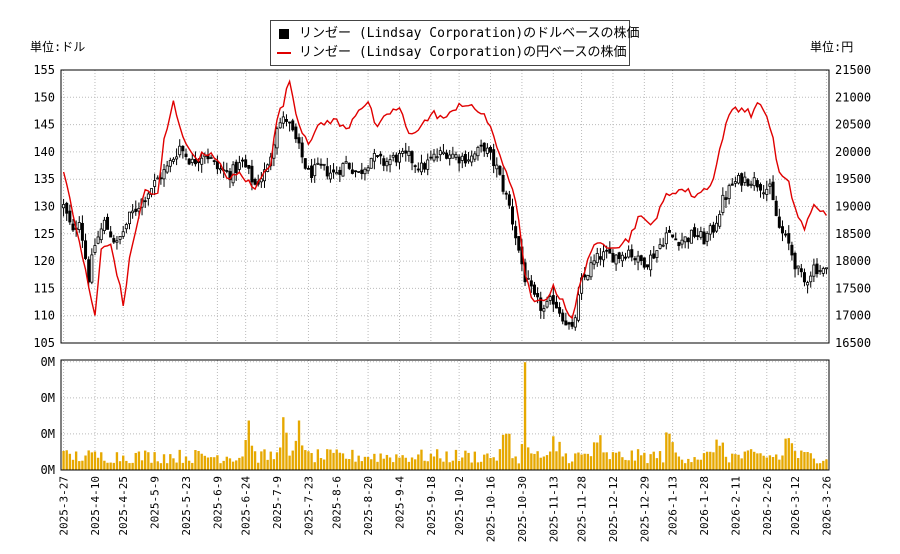 The width and height of the screenshot is (900, 554). Describe the element at coordinates (735, 506) in the screenshot. I see `x-tick-label: 2026-2-11` at that location.